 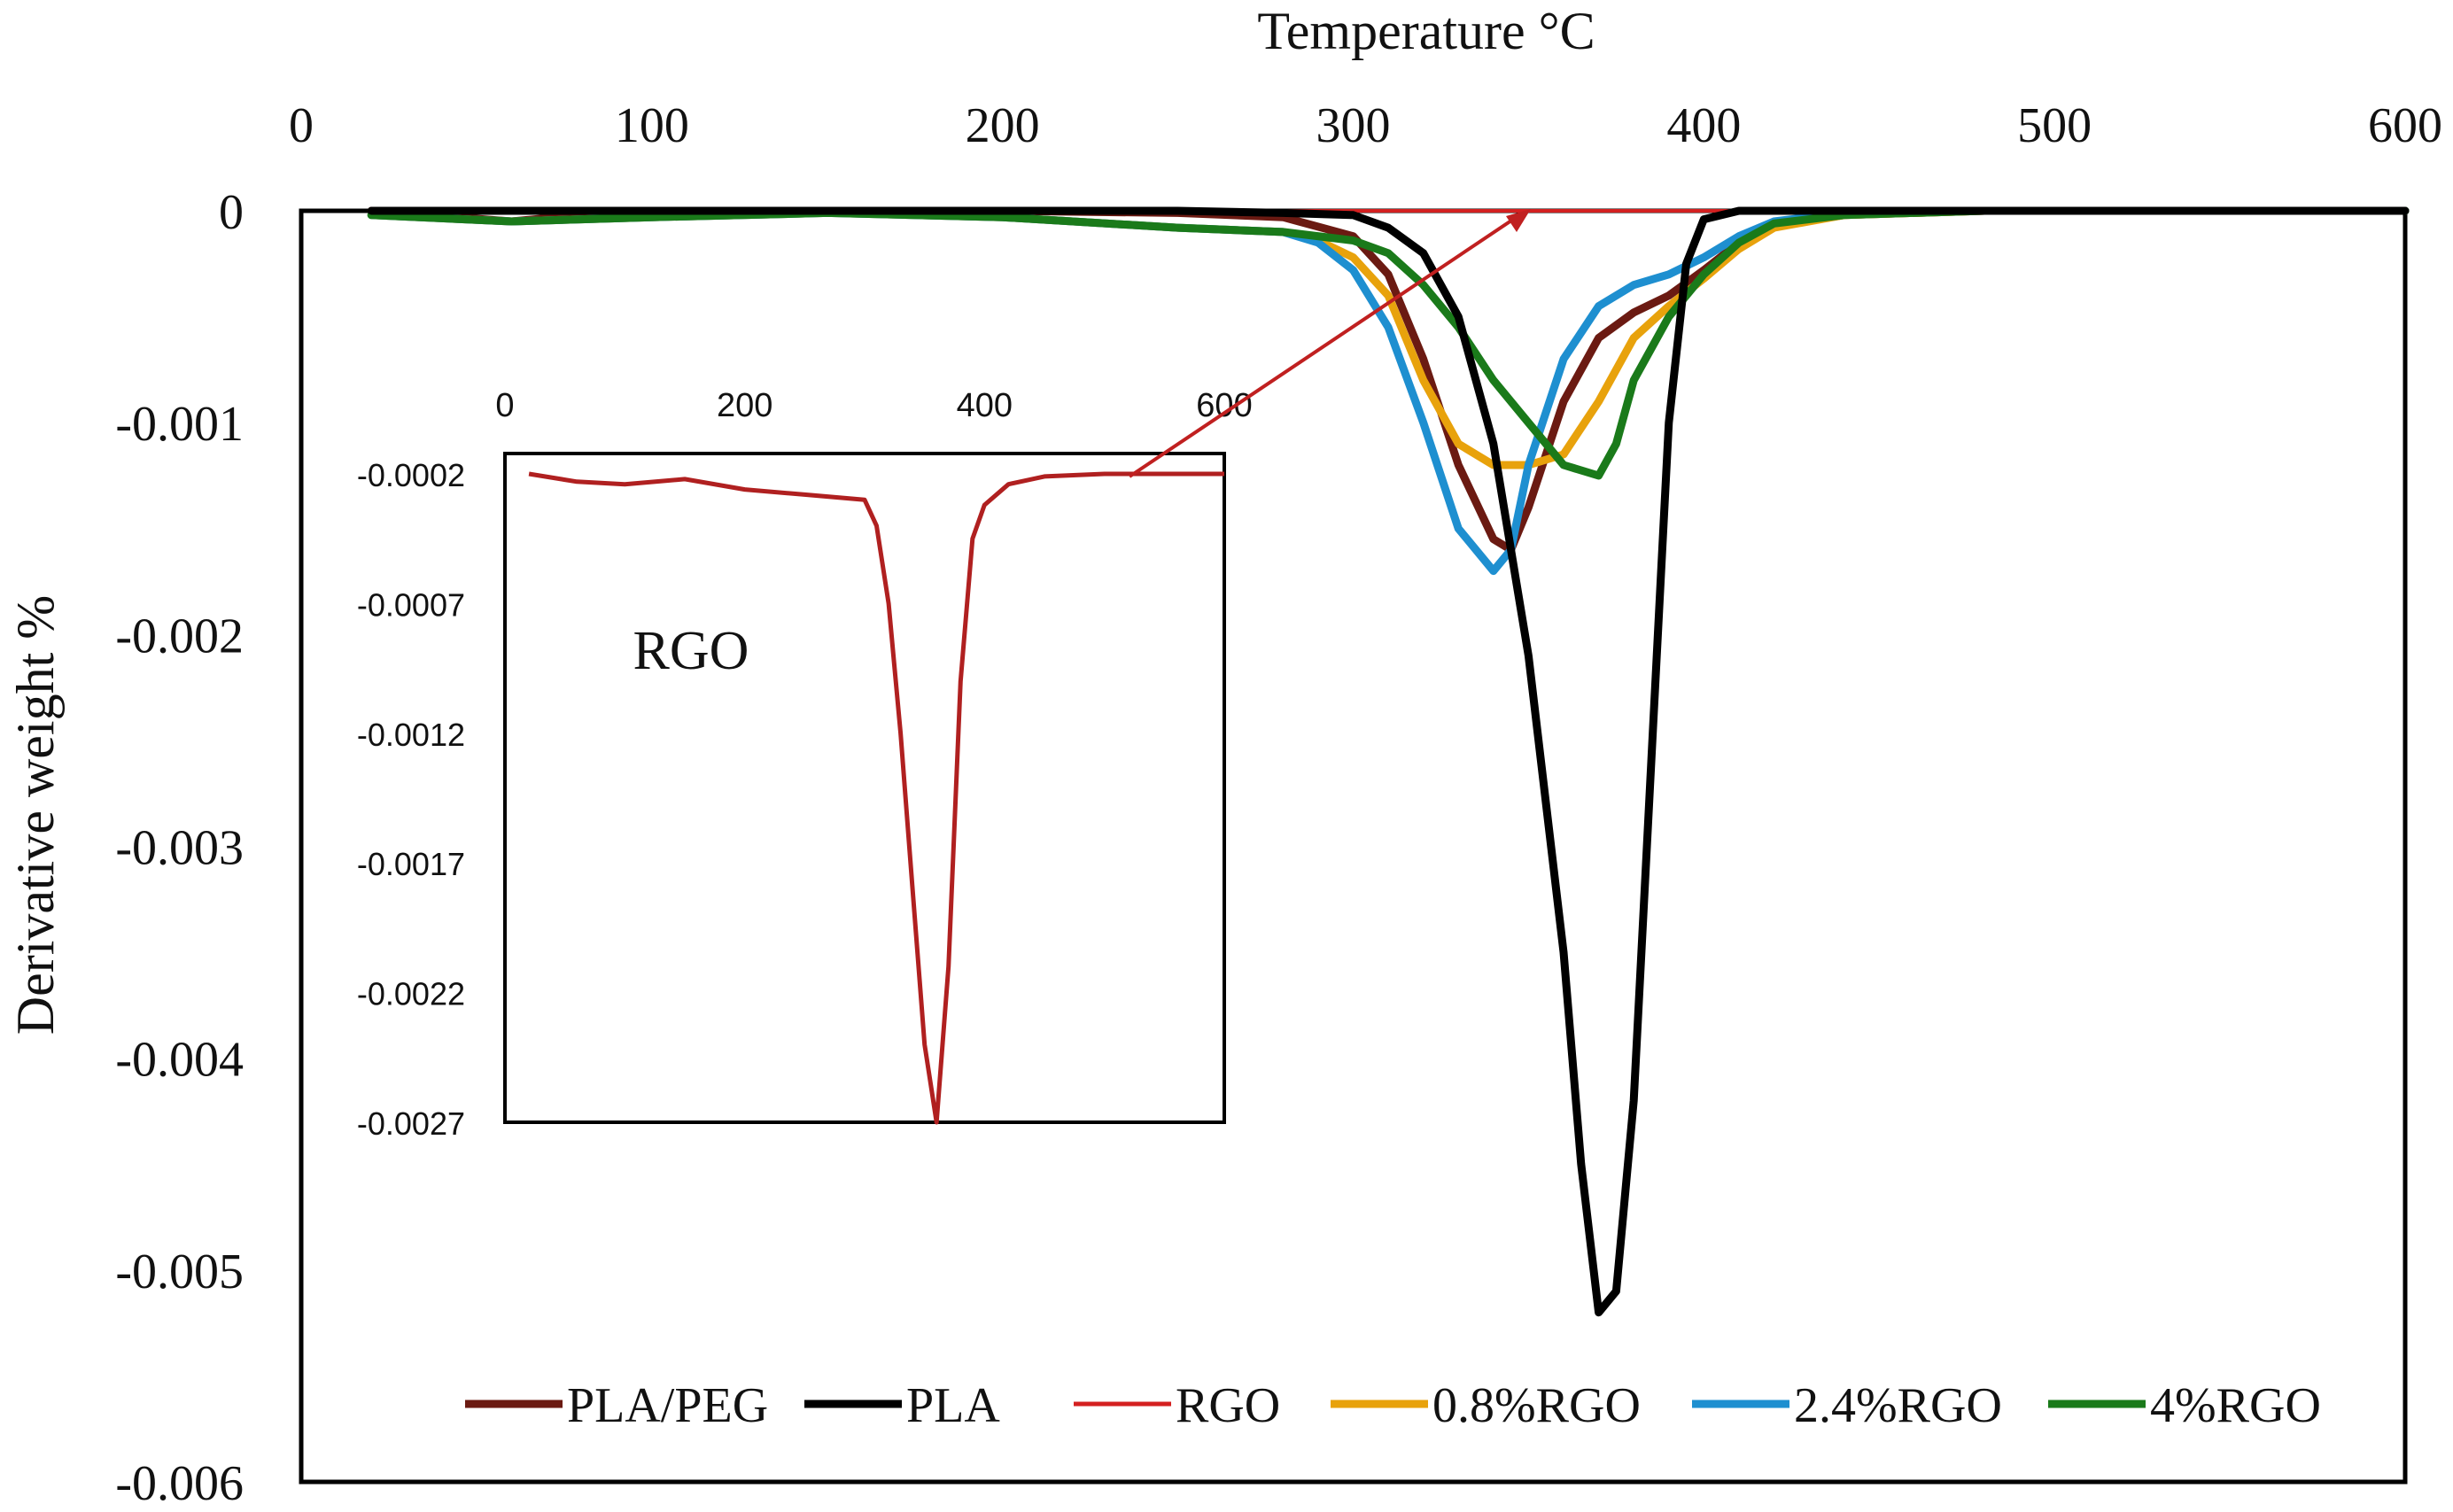 I want to click on y-tick-label-0: 0, so click(x=232, y=213).